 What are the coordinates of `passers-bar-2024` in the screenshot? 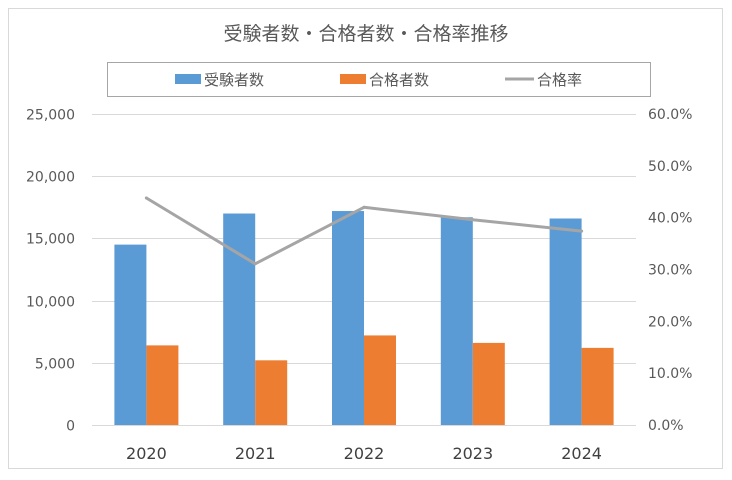 It's located at (597, 386).